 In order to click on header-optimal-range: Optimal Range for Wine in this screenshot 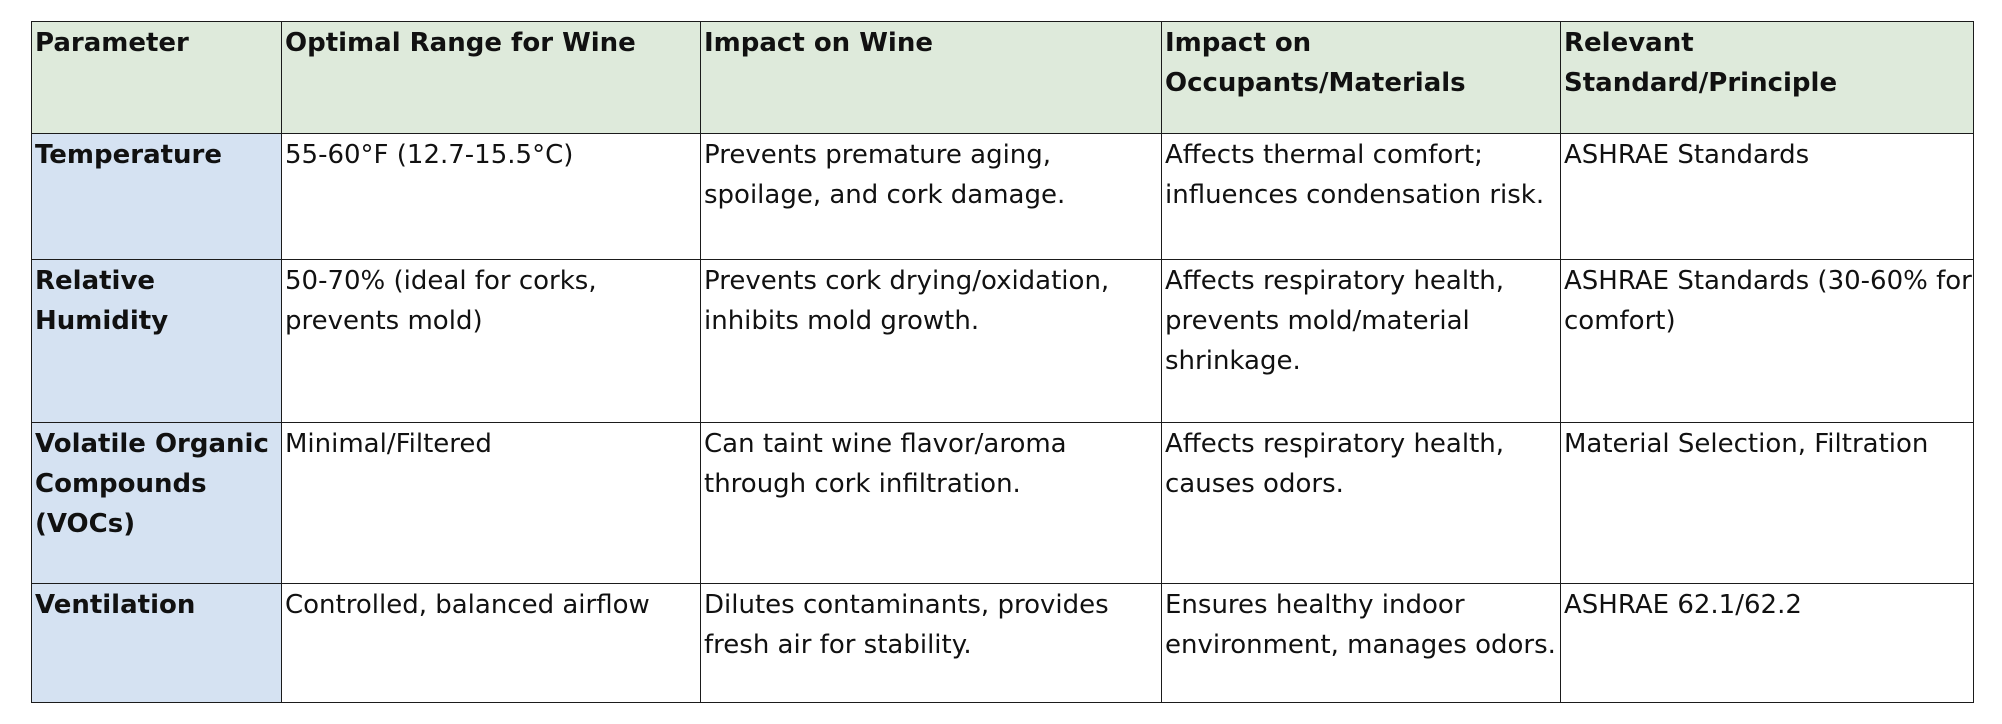, I will do `click(491, 77)`.